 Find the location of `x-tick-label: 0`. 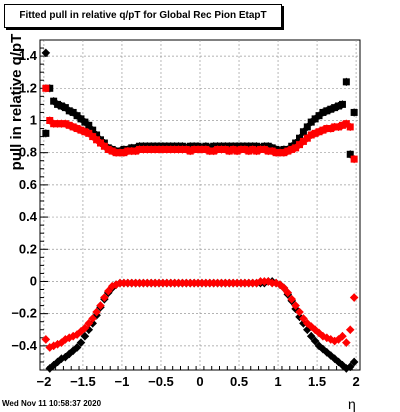

x-tick-label: 0 is located at coordinates (199, 381).